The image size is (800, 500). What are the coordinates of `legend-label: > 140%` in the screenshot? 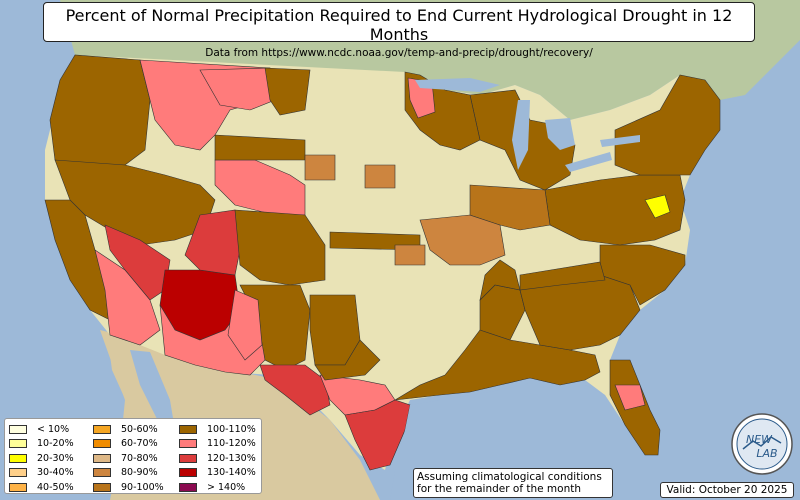 It's located at (226, 487).